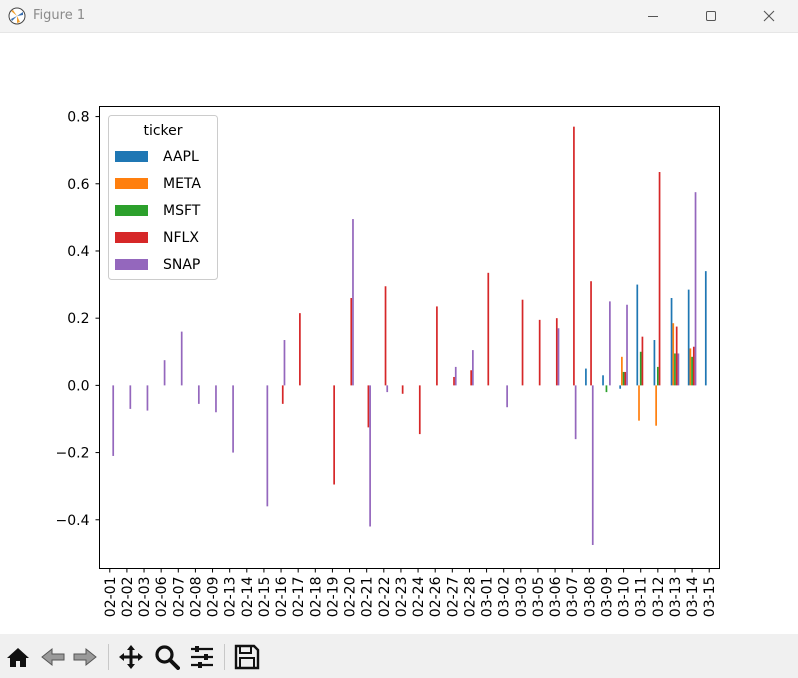  What do you see at coordinates (573, 597) in the screenshot?
I see `x-tick-label: 03-07` at bounding box center [573, 597].